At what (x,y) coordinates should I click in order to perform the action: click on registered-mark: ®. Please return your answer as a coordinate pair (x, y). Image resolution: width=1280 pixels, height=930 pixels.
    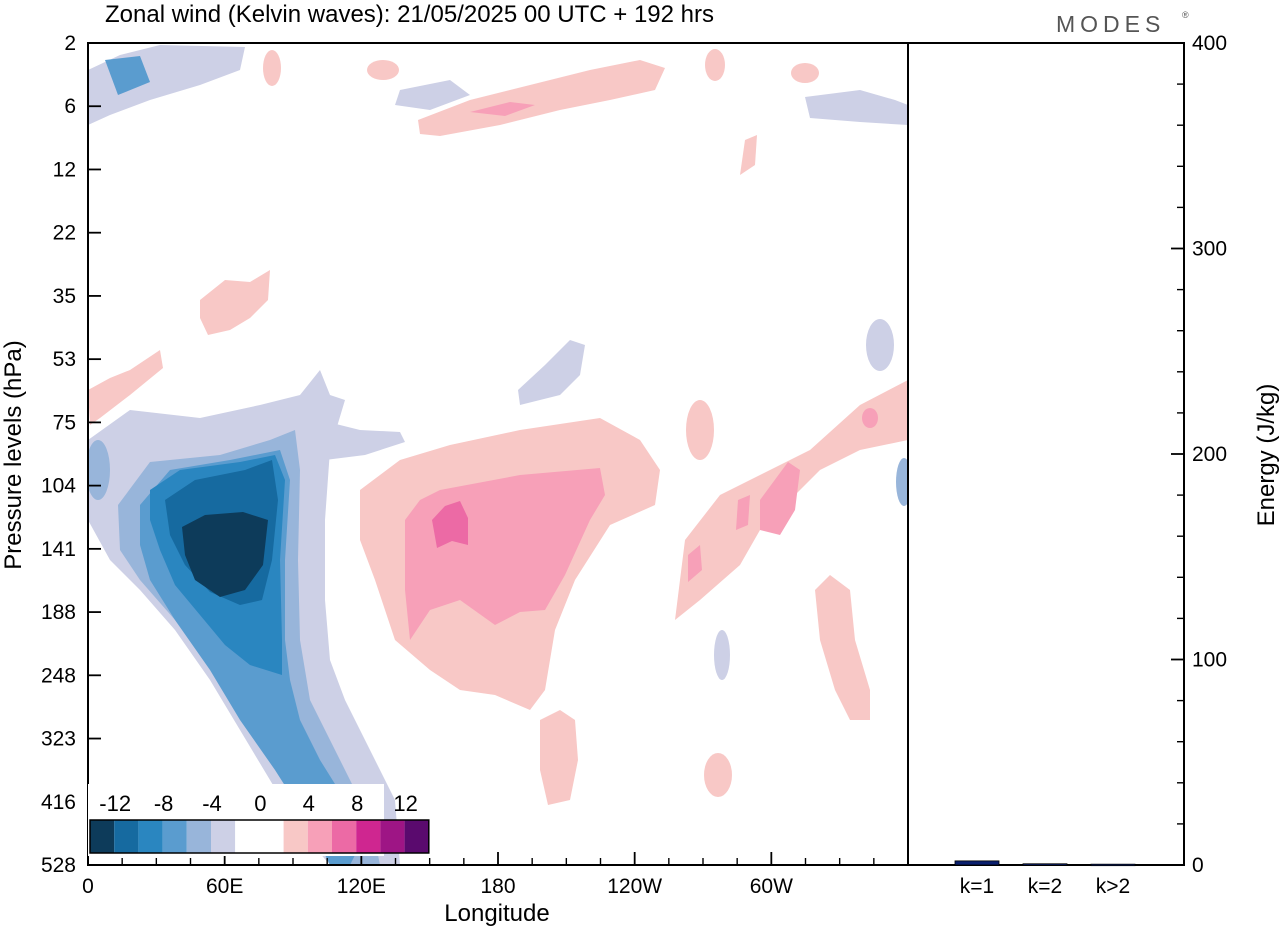
    Looking at the image, I should click on (1185, 15).